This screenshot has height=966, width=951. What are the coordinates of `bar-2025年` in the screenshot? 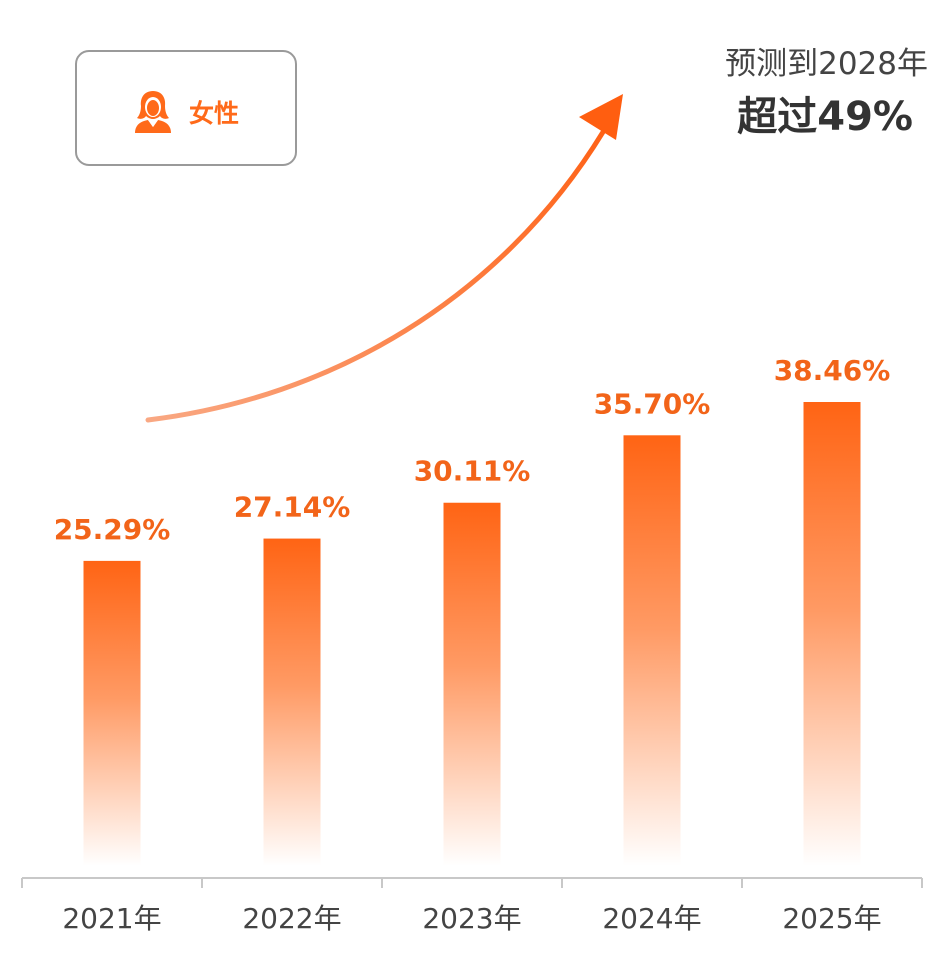 It's located at (832, 634).